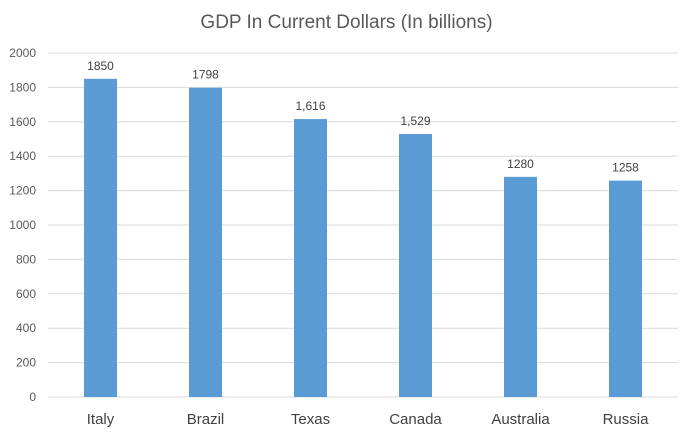 The width and height of the screenshot is (693, 438). What do you see at coordinates (32, 397) in the screenshot?
I see `y-tick-label: 0` at bounding box center [32, 397].